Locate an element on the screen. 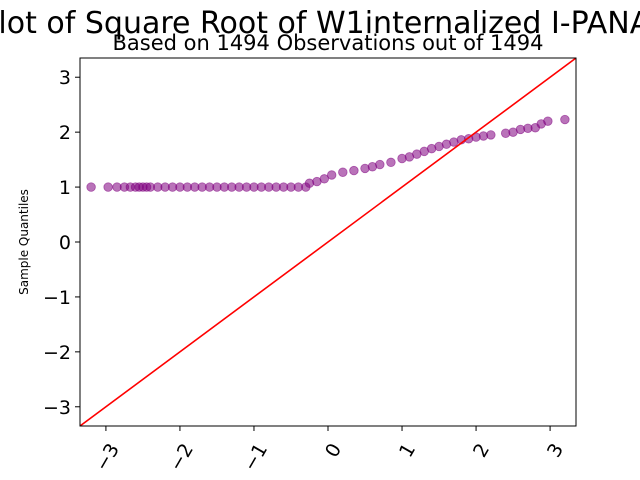  y-axis-label: Sample Quantiles is located at coordinates (24, 242).